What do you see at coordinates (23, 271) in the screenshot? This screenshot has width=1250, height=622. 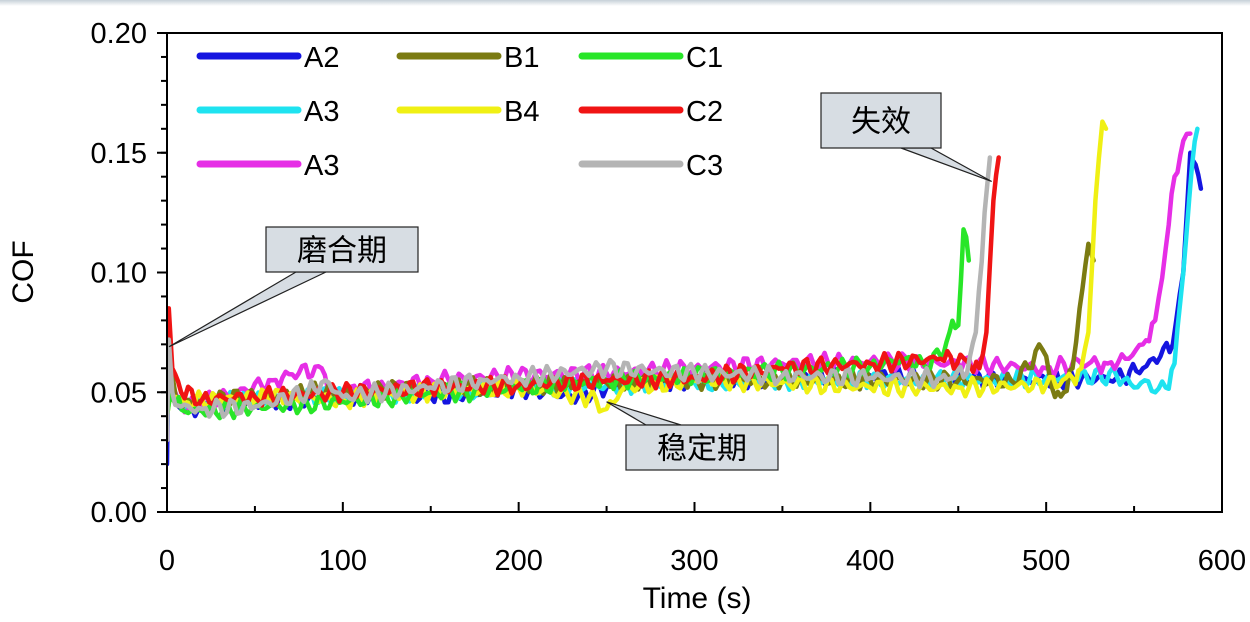 I see `y-axis-title: COF` at bounding box center [23, 271].